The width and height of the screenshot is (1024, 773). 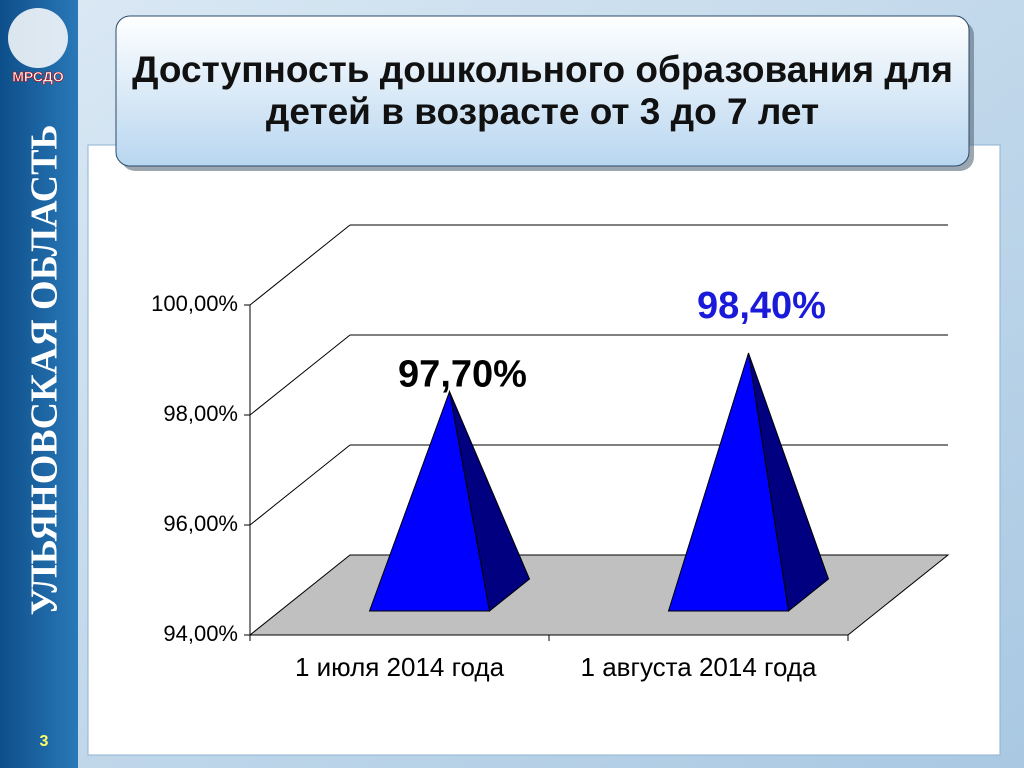 I want to click on y-tick-label: 96,00%, so click(x=200, y=523).